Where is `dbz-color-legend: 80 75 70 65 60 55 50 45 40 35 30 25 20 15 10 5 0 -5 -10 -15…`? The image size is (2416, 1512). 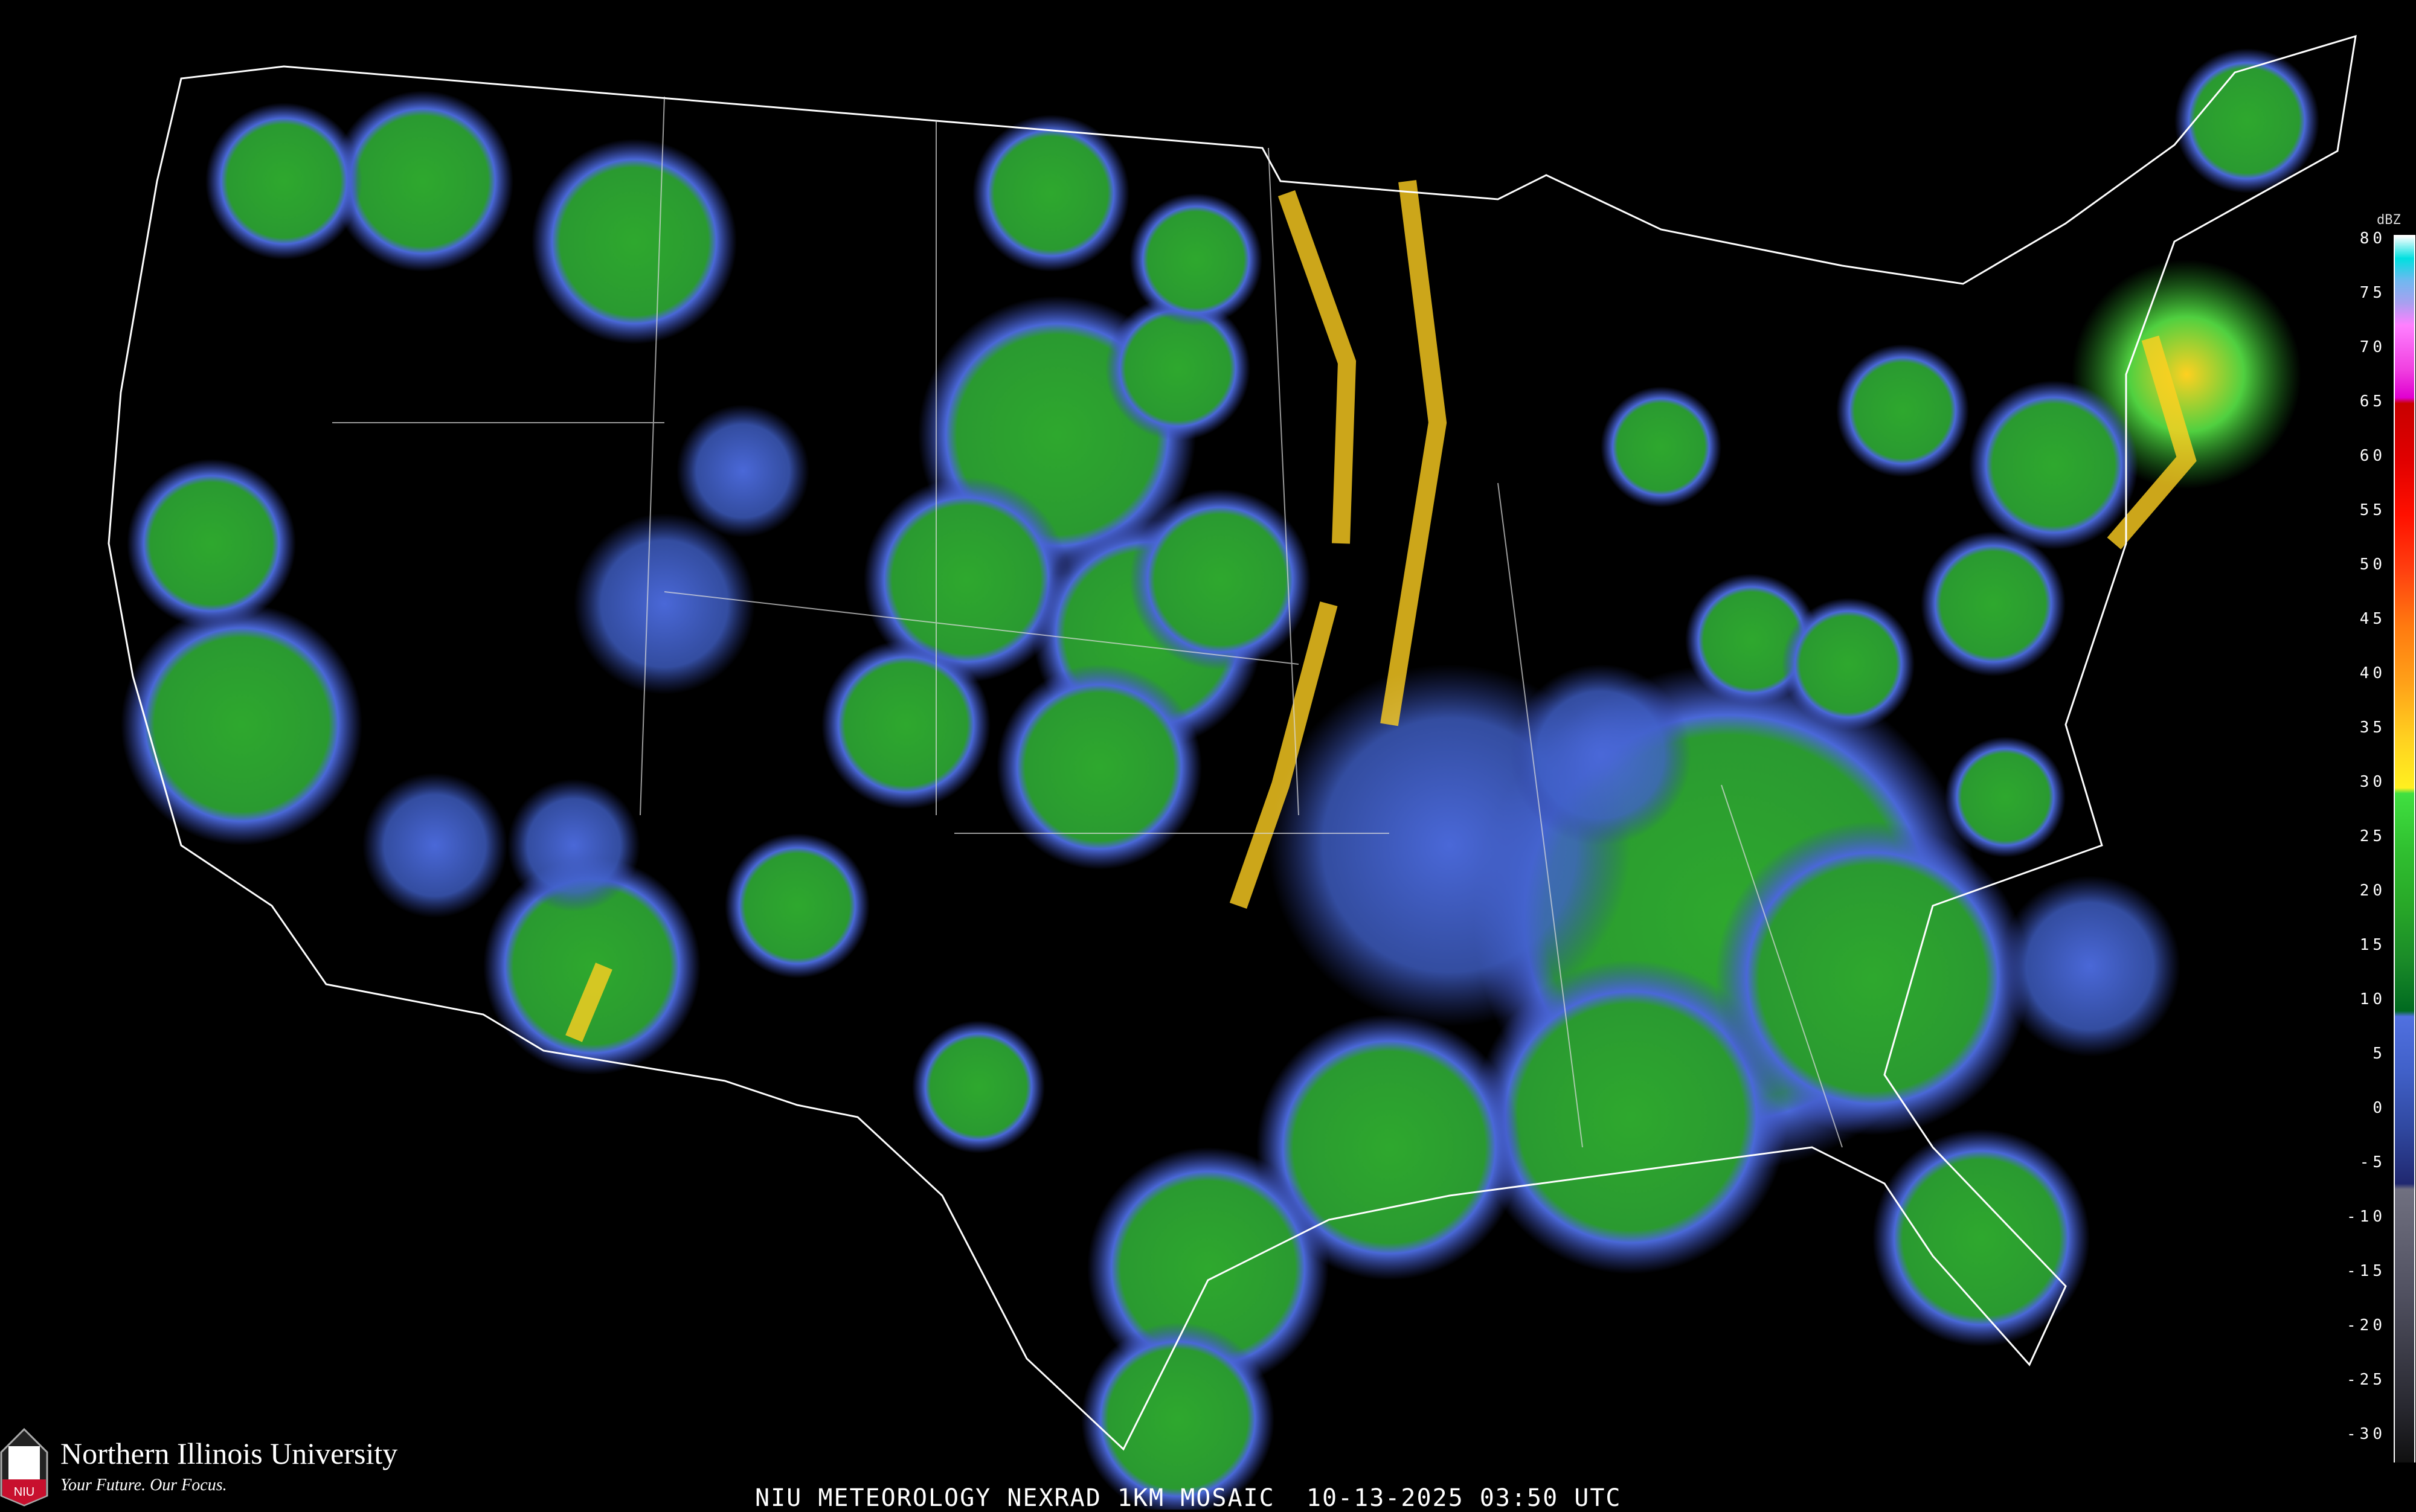 dbz-color-legend: 80 75 70 65 60 55 50 45 40 35 30 25 20 15 10 5 0 -5 -10 -15… is located at coordinates (2380, 839).